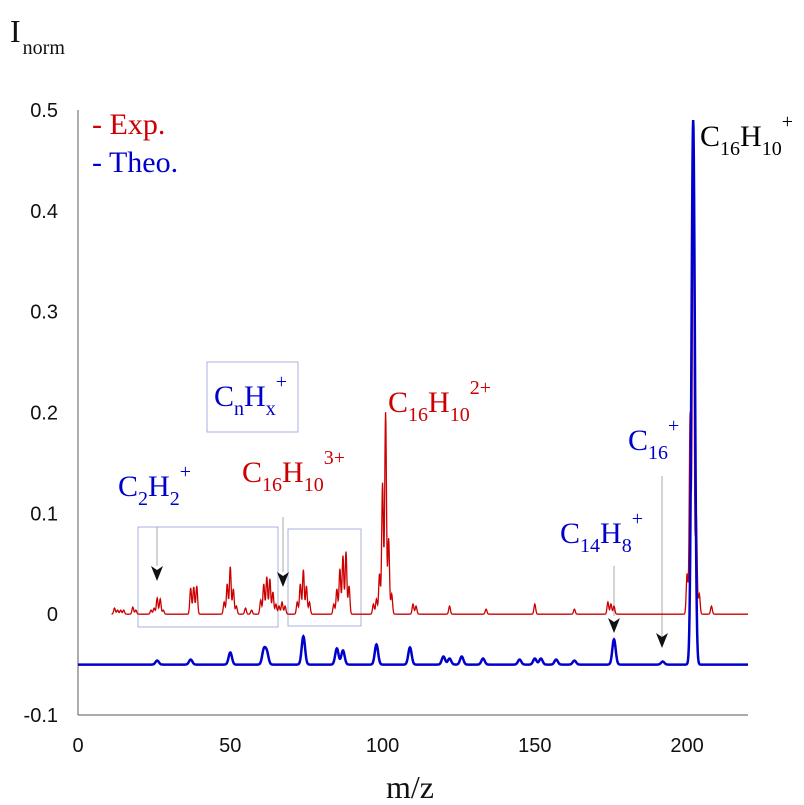 The width and height of the screenshot is (804, 805). Describe the element at coordinates (230, 746) in the screenshot. I see `x-tick-label: 50` at that location.